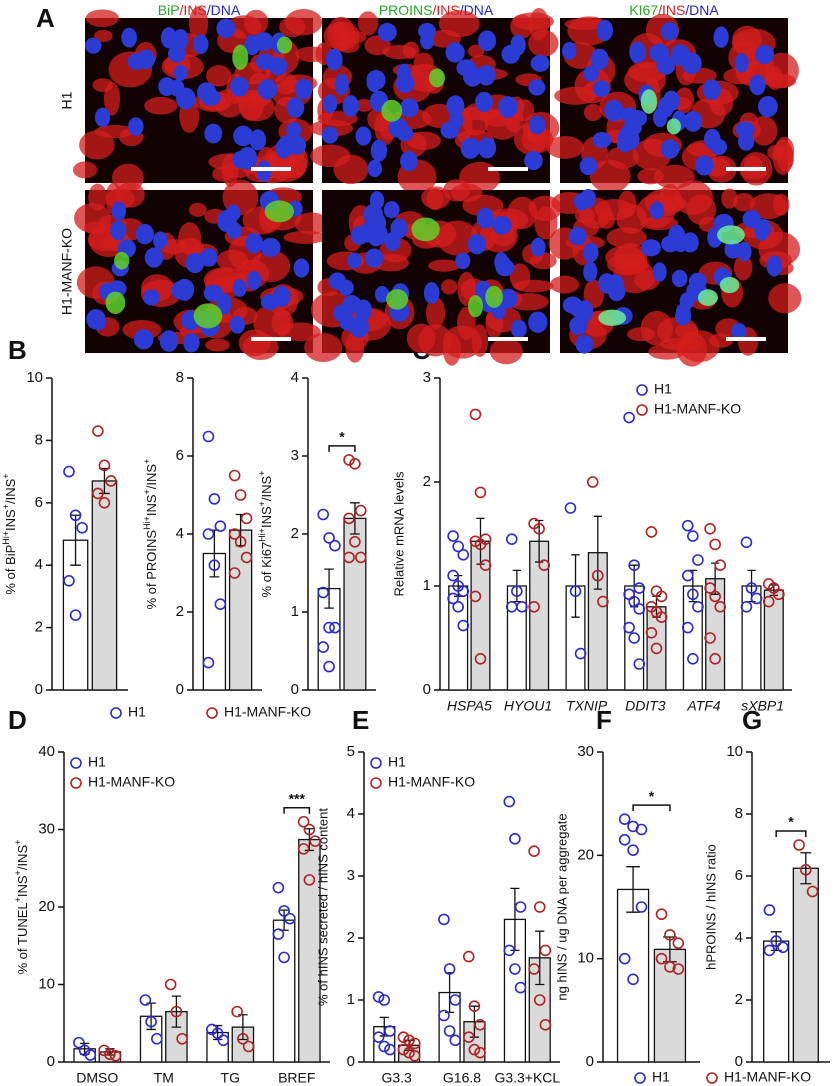 The width and height of the screenshot is (837, 1086). What do you see at coordinates (10, 491) in the screenshot?
I see `y-label-part: /INS` at bounding box center [10, 491].